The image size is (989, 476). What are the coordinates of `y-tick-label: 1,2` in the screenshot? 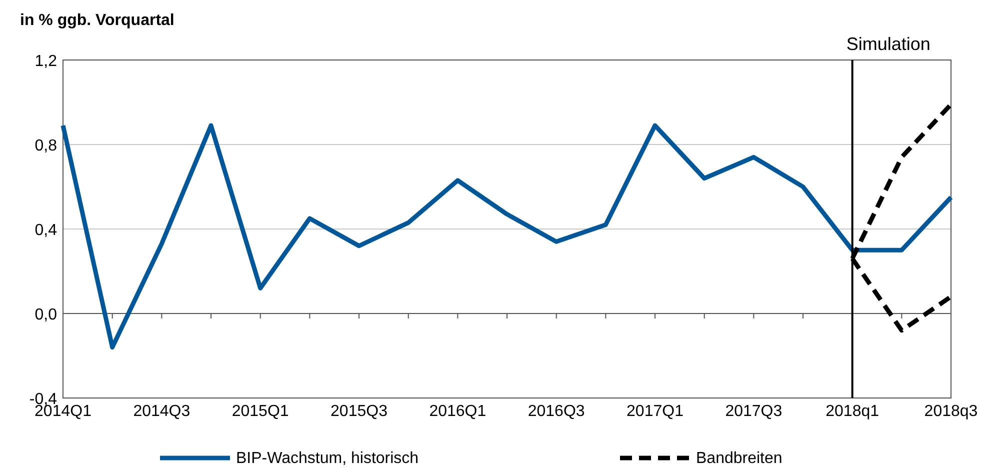 It's located at (46, 61).